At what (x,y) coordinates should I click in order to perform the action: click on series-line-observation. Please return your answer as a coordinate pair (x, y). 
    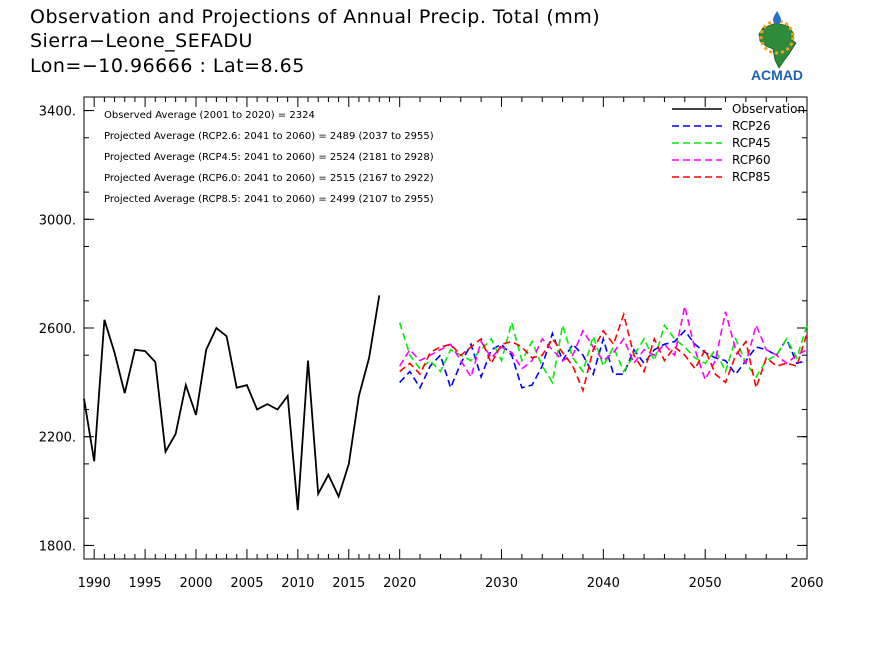
    Looking at the image, I should click on (232, 403).